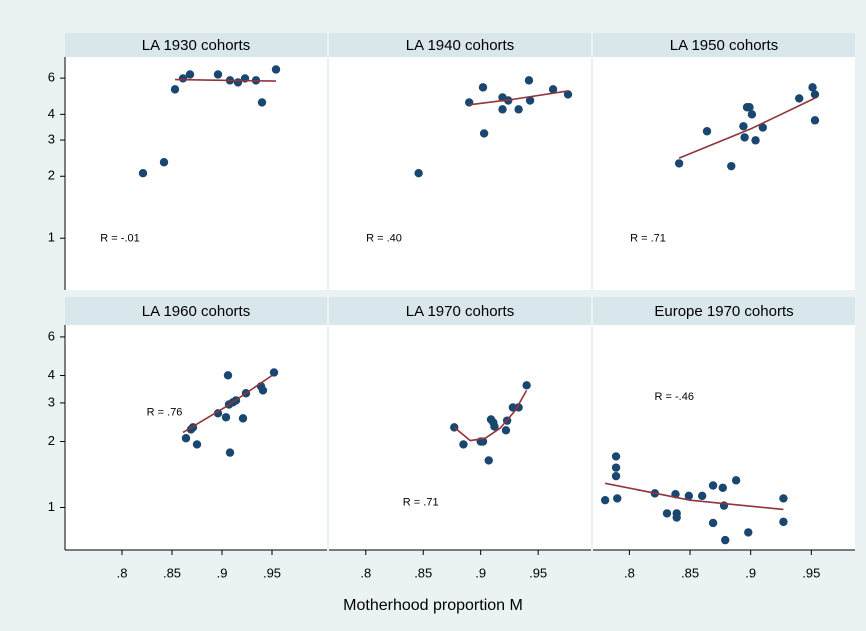 This screenshot has height=631, width=866. Describe the element at coordinates (51, 175) in the screenshot. I see `y-tick-label: 2` at that location.